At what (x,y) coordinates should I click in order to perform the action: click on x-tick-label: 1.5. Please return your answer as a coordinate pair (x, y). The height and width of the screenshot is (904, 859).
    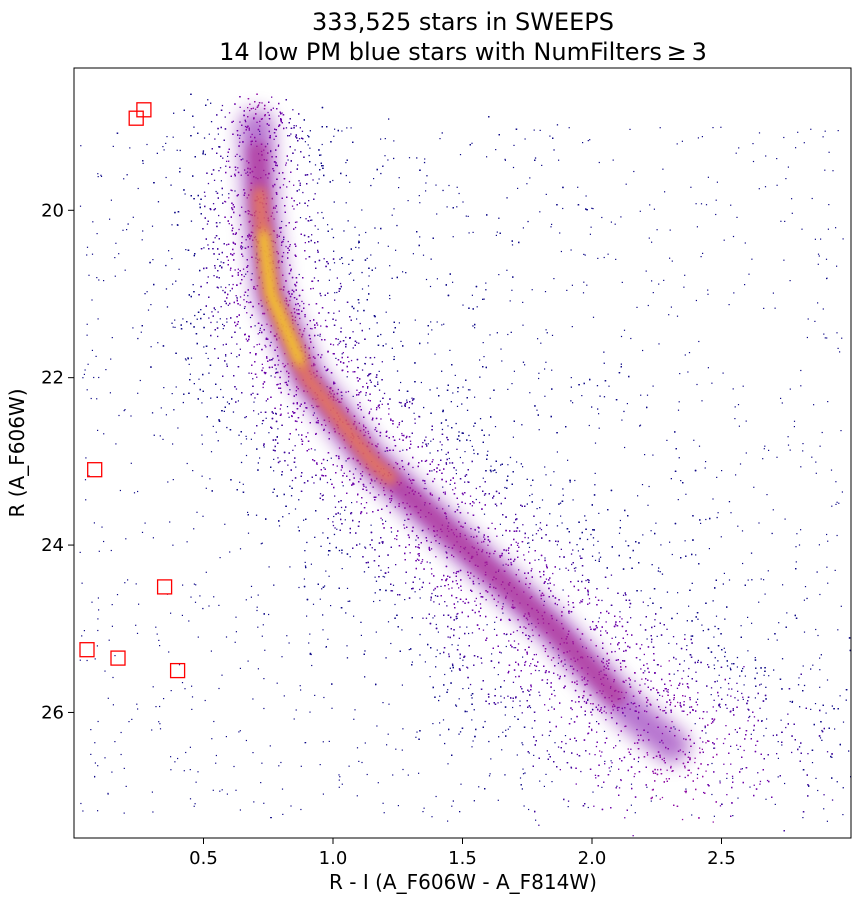
    Looking at the image, I should click on (462, 858).